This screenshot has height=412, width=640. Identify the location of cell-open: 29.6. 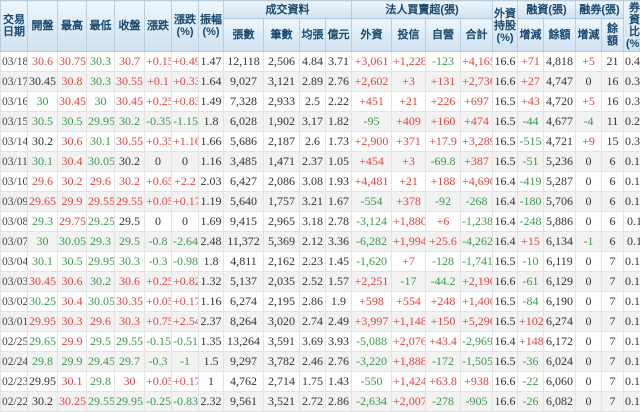
(43, 182).